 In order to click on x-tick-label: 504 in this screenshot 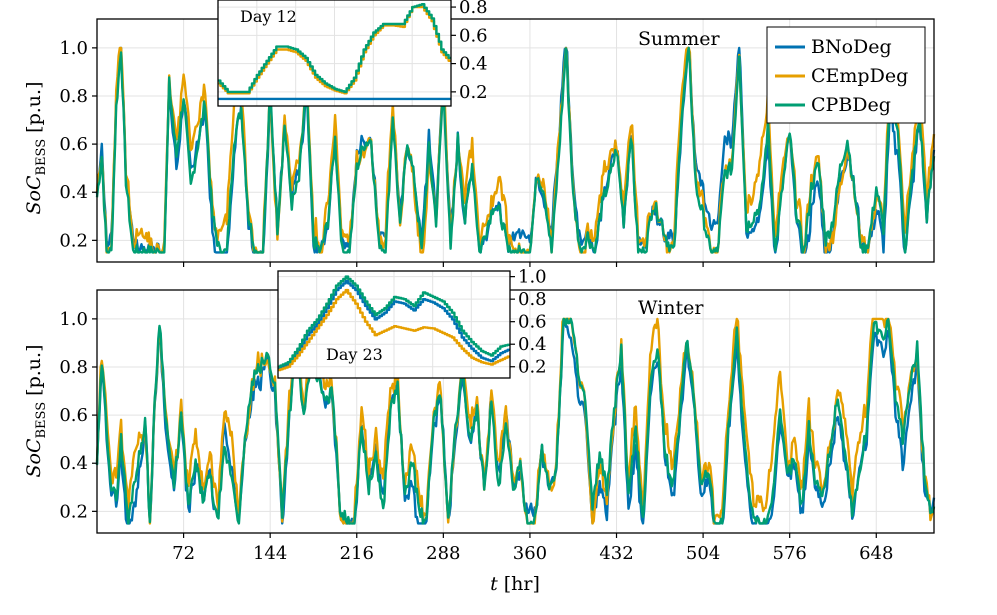, I will do `click(703, 553)`.